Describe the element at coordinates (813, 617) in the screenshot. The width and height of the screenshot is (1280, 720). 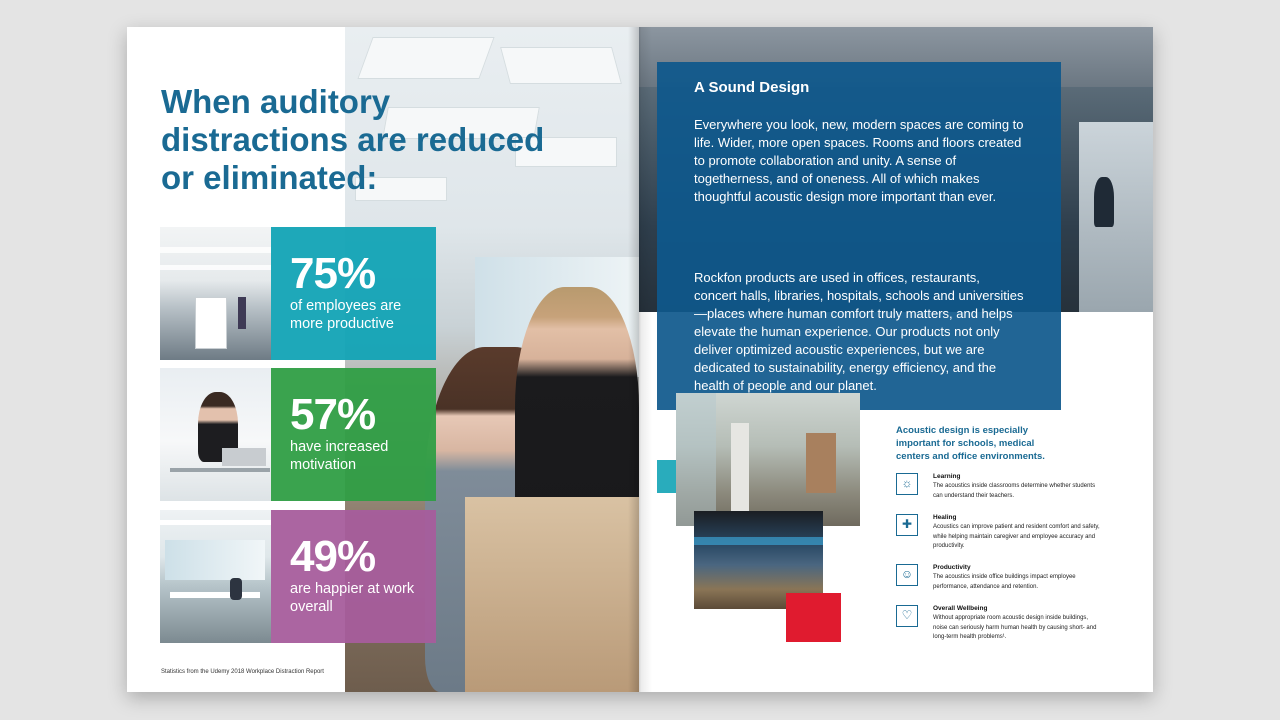
I see `red-accent-square` at that location.